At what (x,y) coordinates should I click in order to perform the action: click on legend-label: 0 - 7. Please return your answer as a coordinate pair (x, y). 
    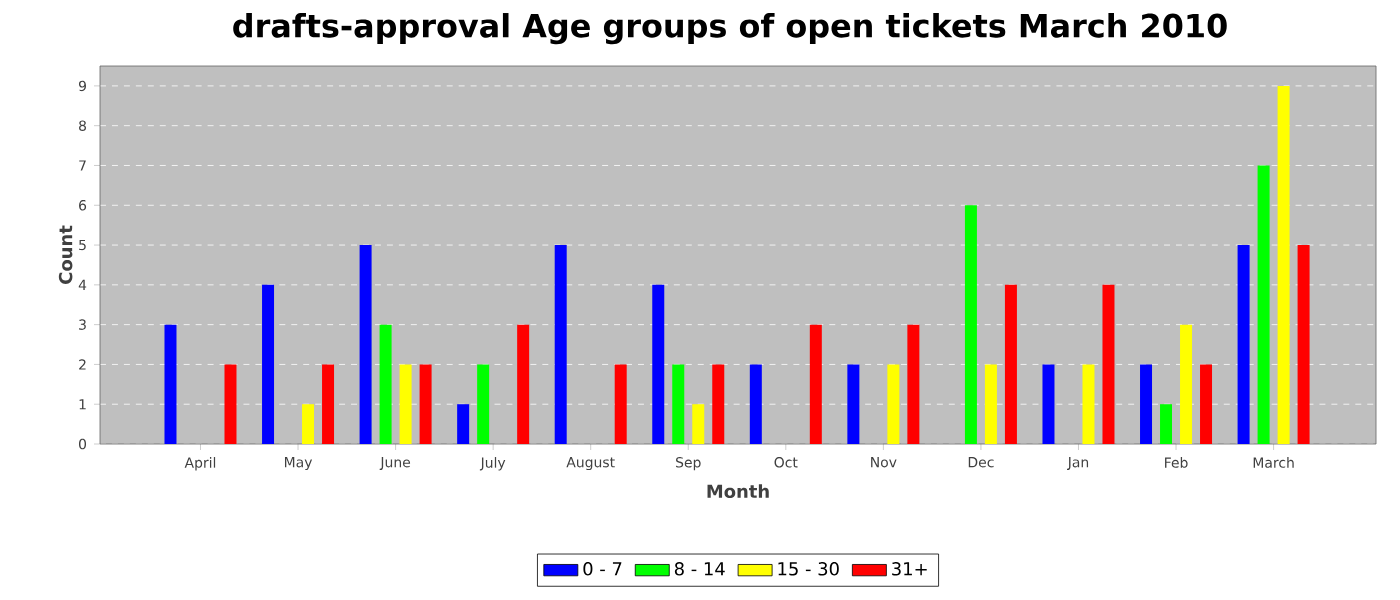
    Looking at the image, I should click on (602, 568).